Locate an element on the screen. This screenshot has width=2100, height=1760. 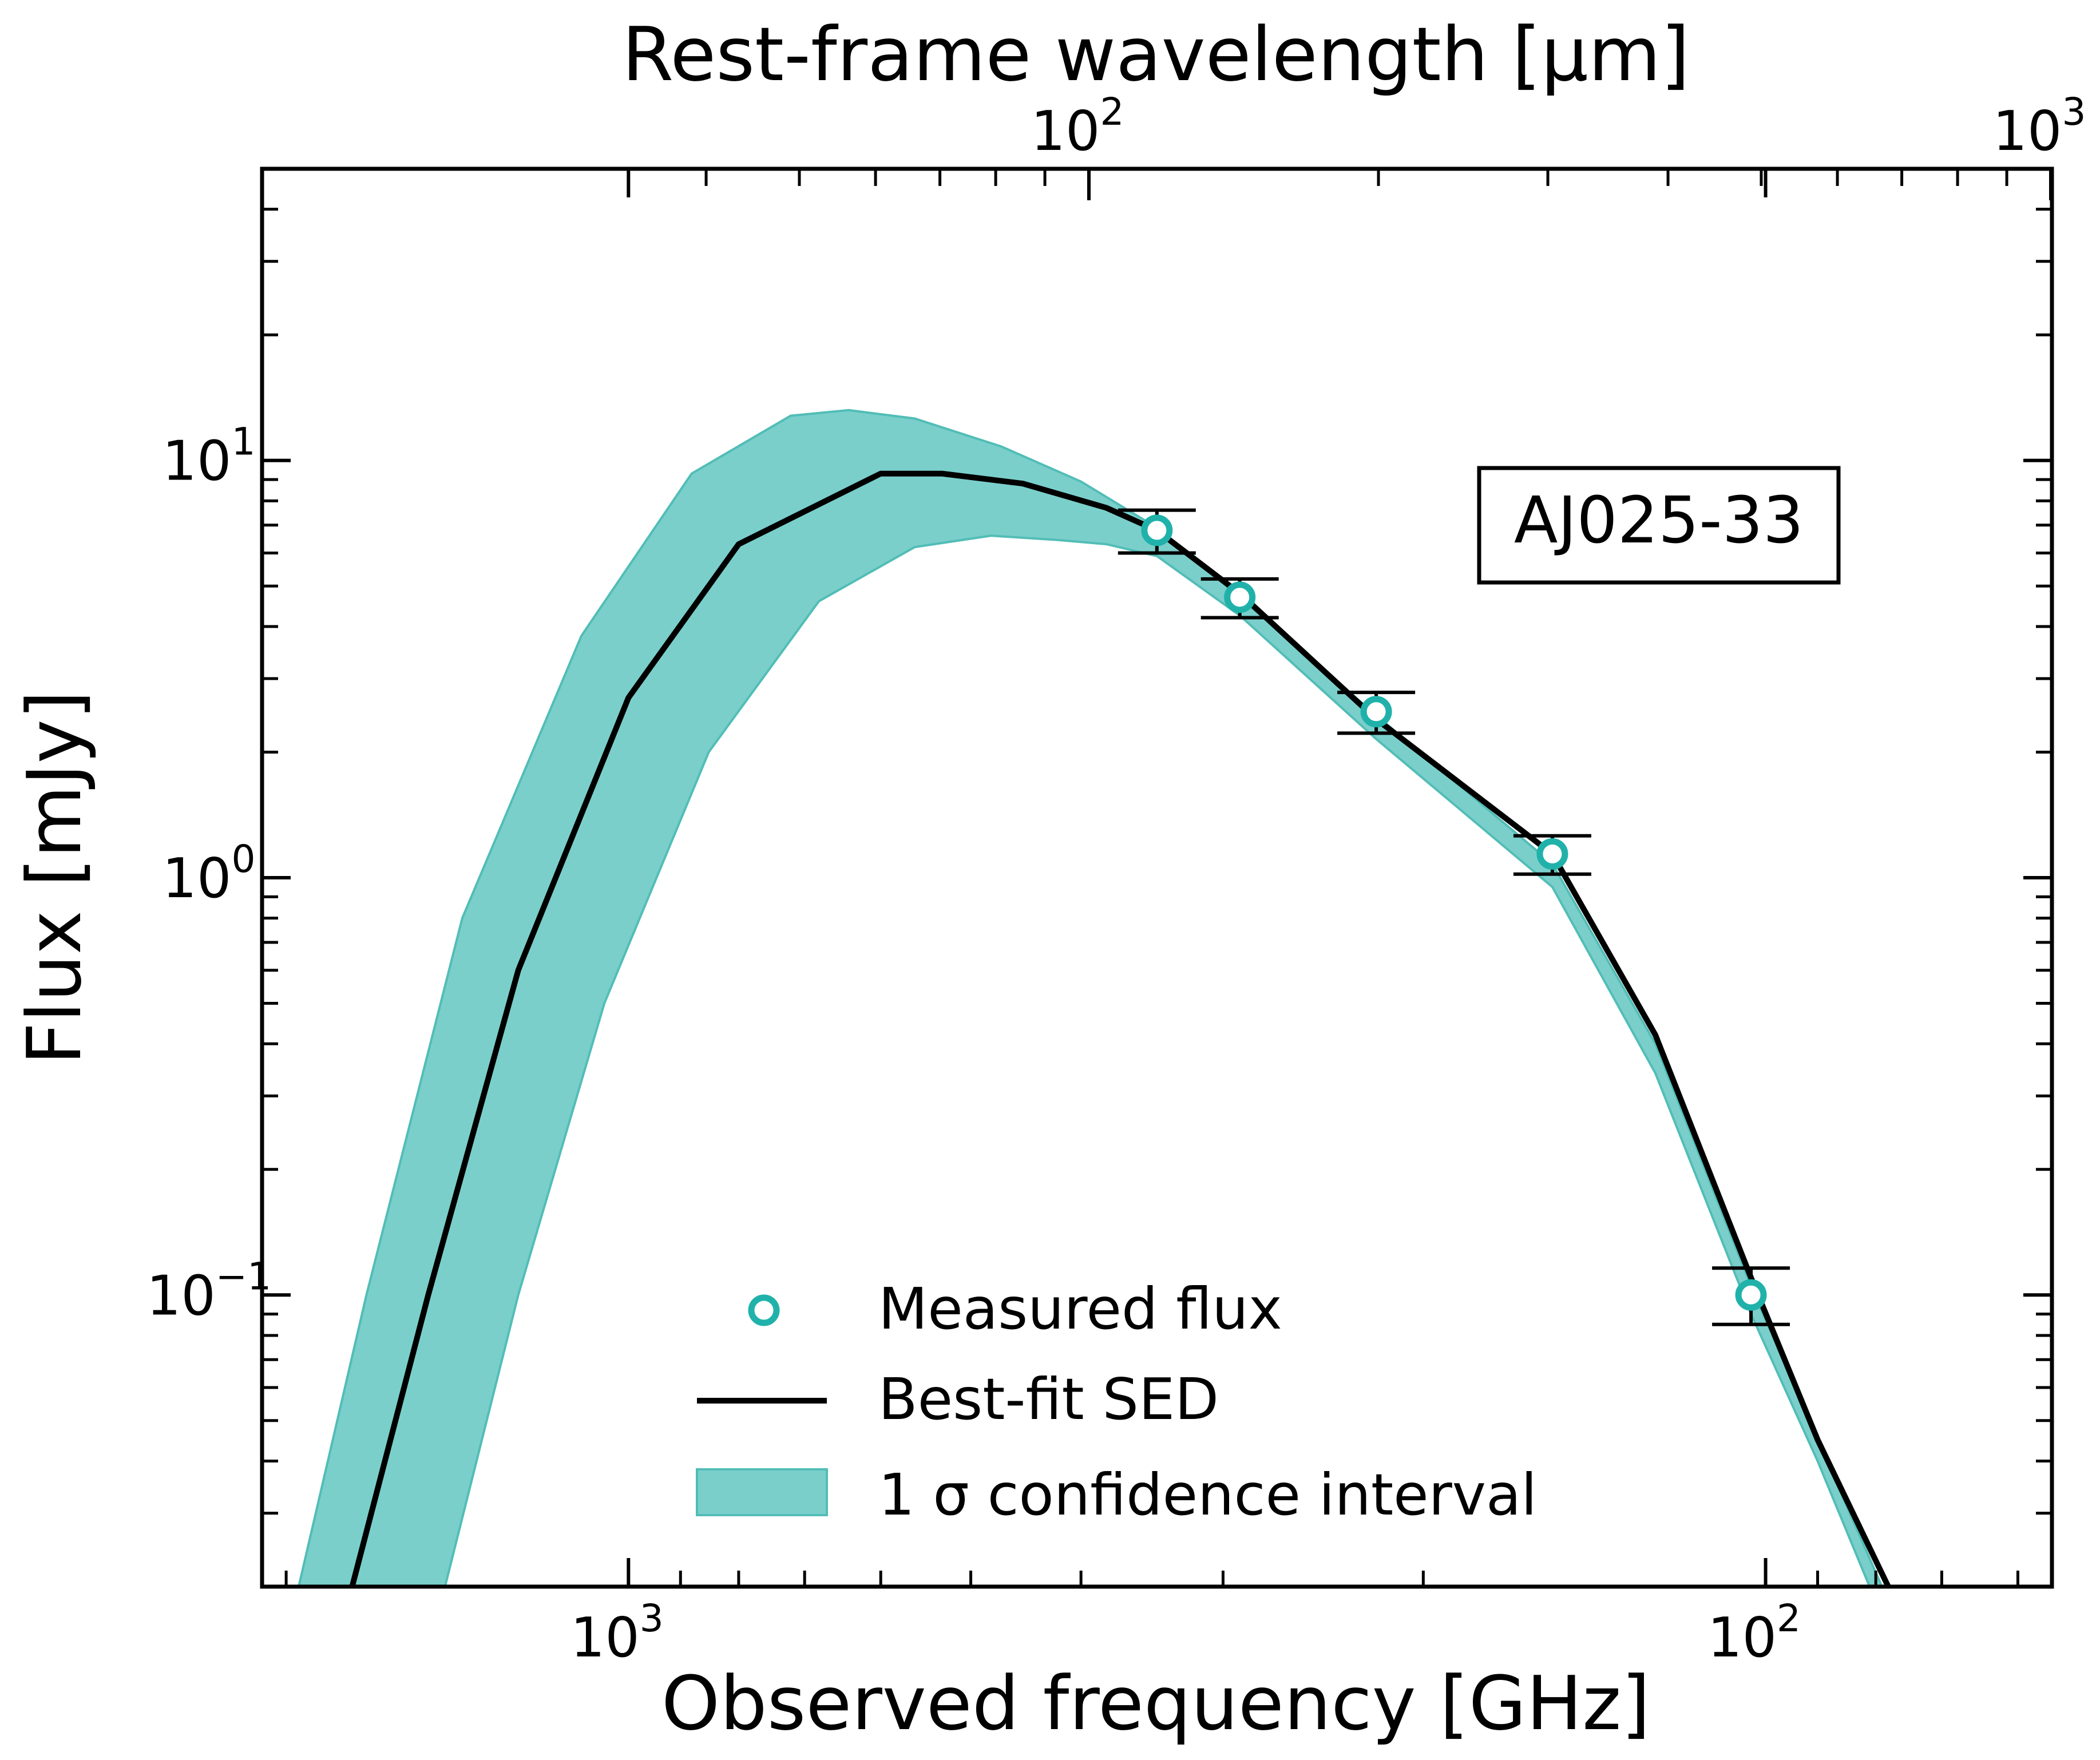
x2-axis-title: Rest-frame wavelength [μm] is located at coordinates (1156, 55).